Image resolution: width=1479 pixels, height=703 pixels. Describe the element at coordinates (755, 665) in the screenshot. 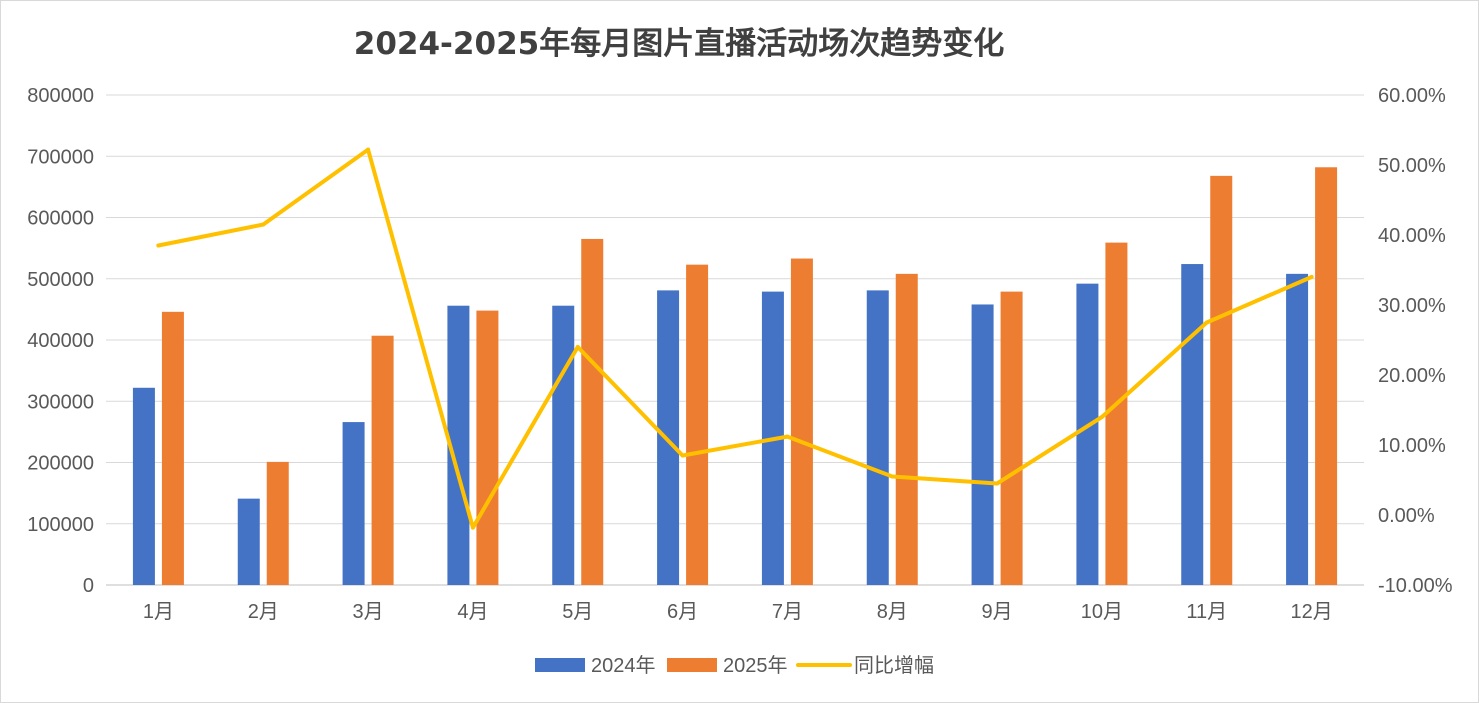

I see `legend-label: 2025年` at that location.